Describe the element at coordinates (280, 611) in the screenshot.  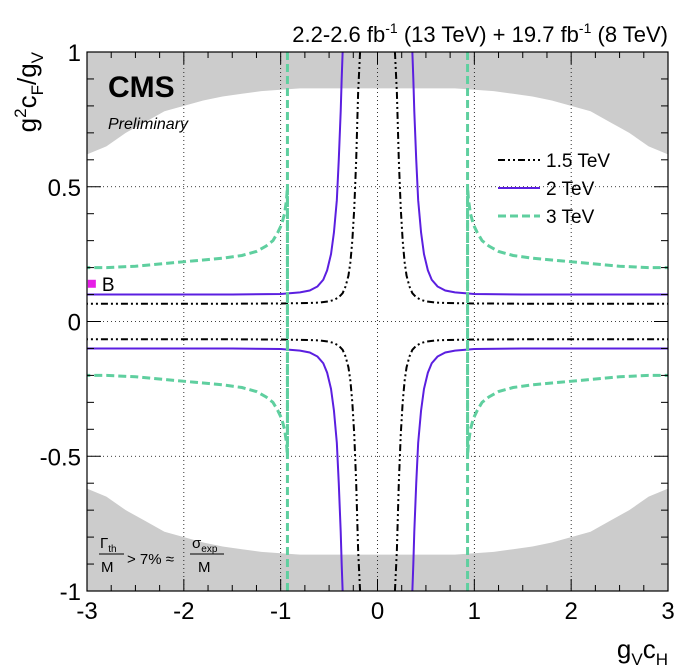
I see `x-tick-label: -1` at that location.